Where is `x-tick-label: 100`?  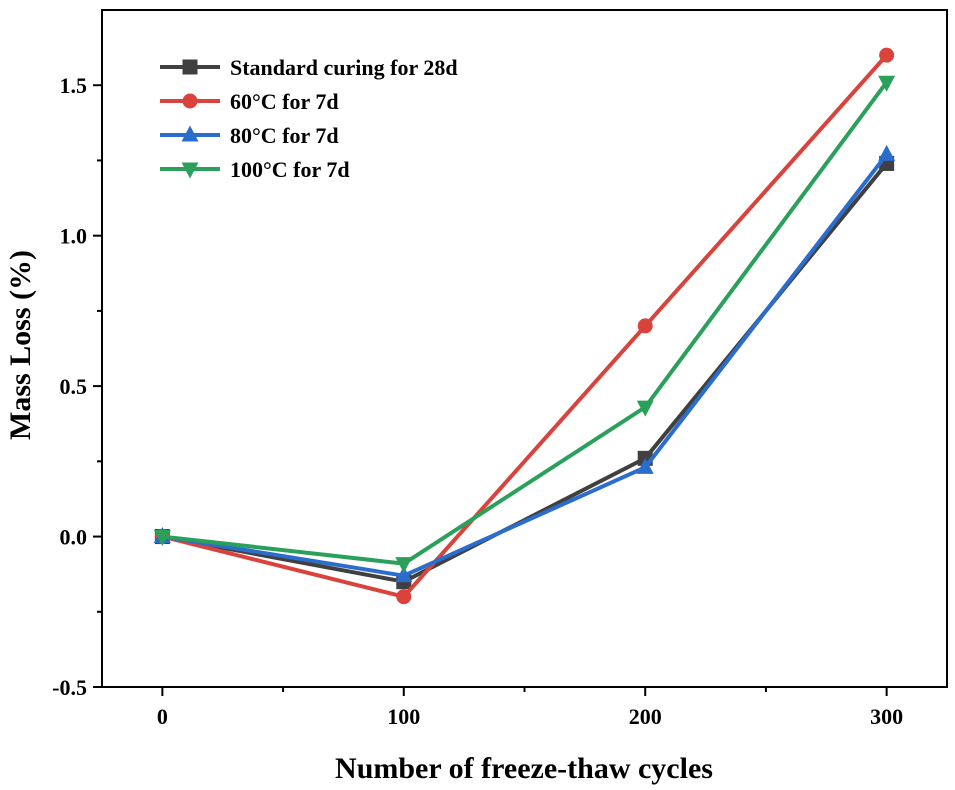
x-tick-label: 100 is located at coordinates (403, 716).